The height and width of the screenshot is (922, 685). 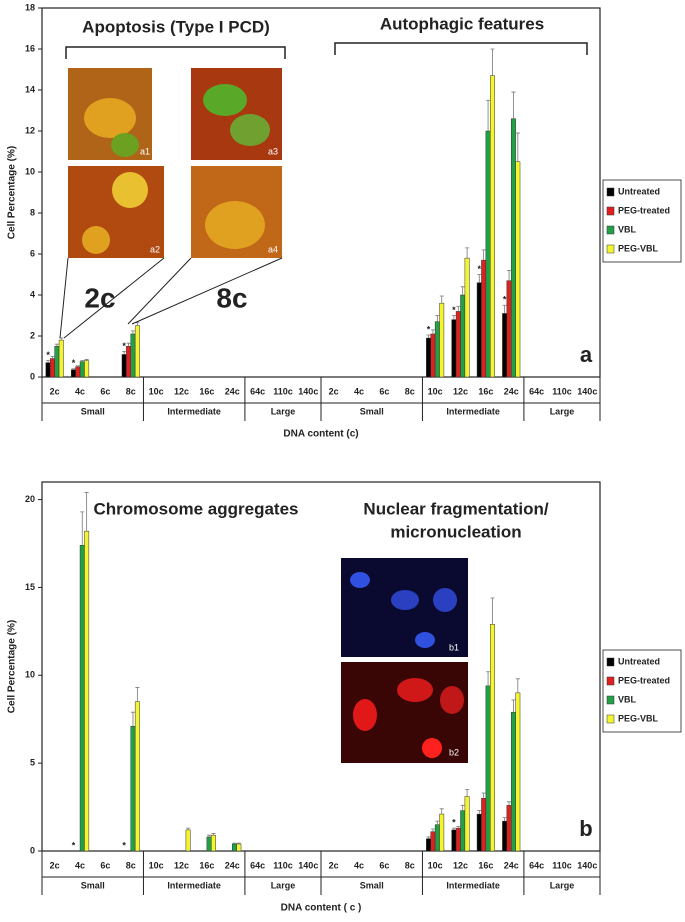 What do you see at coordinates (639, 661) in the screenshot?
I see `legend-label: Untreated` at bounding box center [639, 661].